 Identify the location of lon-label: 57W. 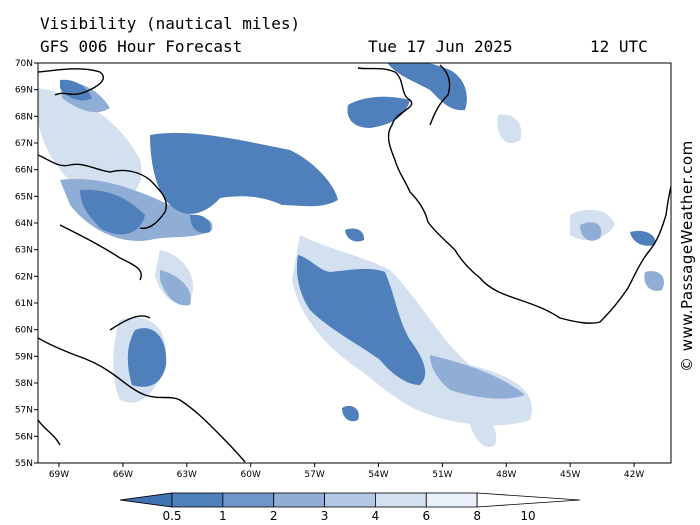
(314, 475).